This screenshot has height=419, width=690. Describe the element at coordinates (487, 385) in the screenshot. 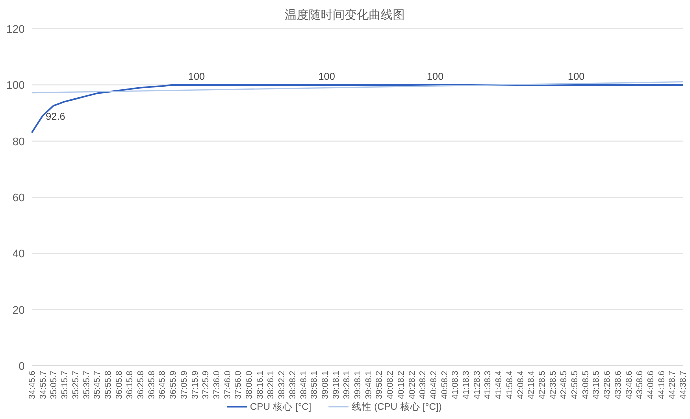

I see `x-tick-label: 41:38.3` at that location.